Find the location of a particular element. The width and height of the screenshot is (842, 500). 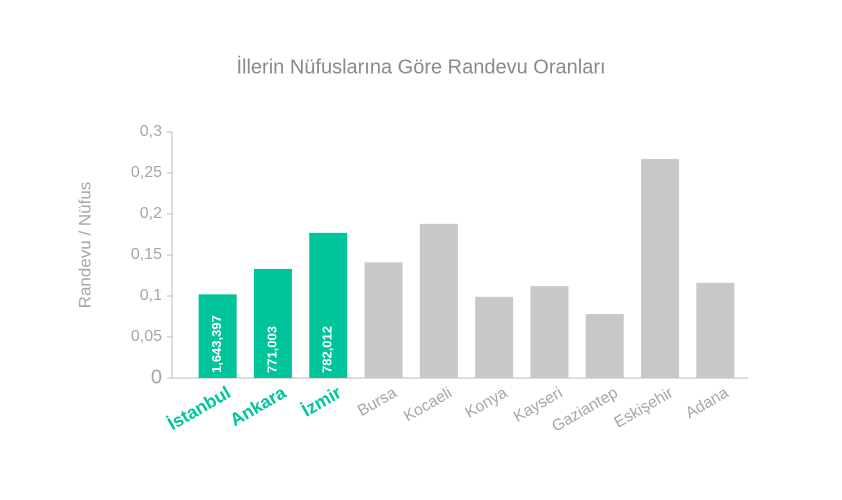

y-tick-label: 0 is located at coordinates (156, 377).